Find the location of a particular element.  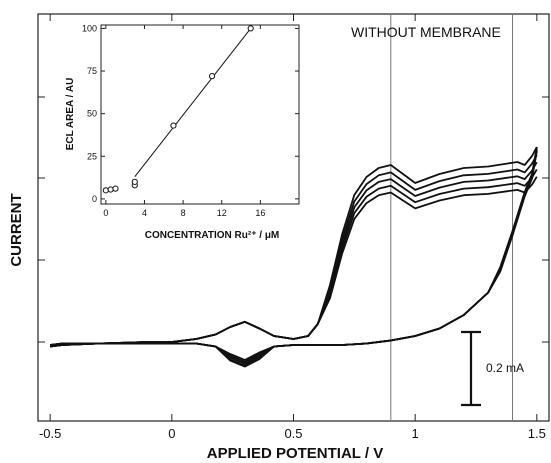

main-x-tick-label: 1 is located at coordinates (415, 433).